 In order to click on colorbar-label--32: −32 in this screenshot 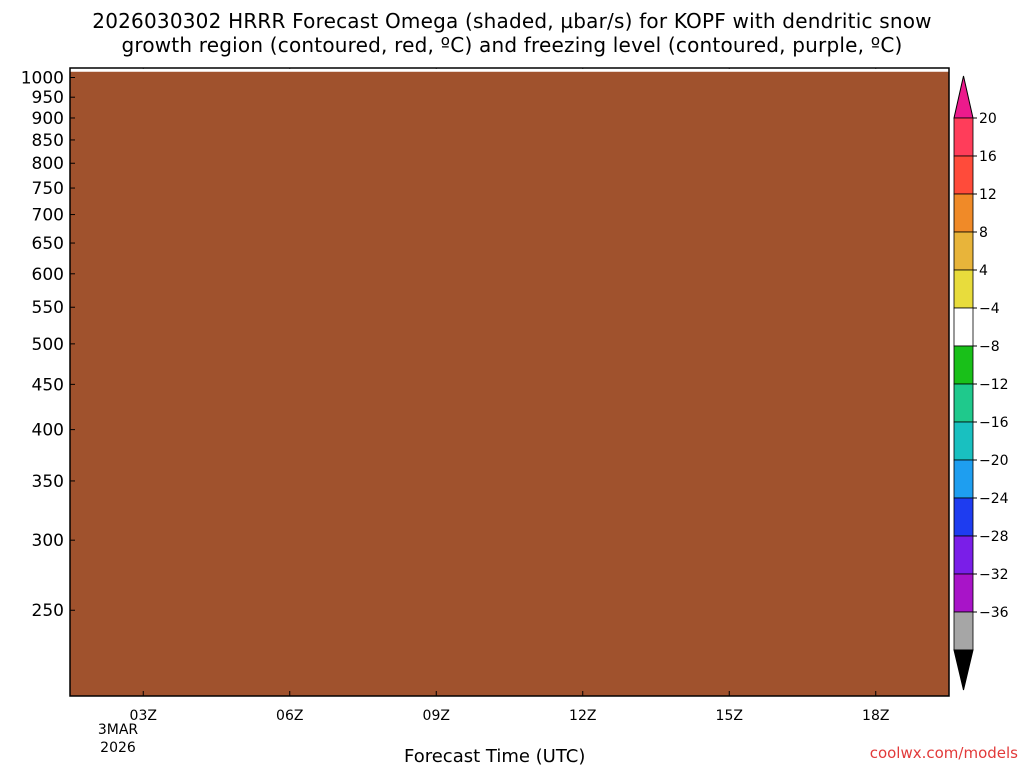, I will do `click(994, 575)`.